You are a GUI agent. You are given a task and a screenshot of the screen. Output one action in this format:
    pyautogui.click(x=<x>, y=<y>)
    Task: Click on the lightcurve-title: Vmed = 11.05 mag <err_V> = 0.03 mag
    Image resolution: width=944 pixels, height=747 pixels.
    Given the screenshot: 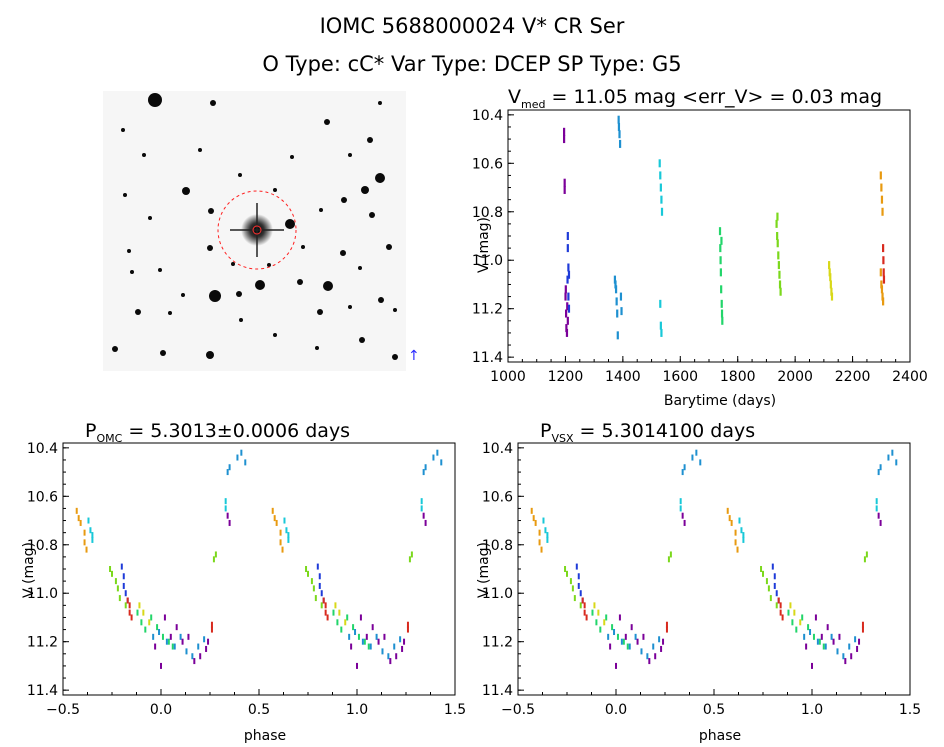 What is the action you would take?
    pyautogui.click(x=695, y=98)
    